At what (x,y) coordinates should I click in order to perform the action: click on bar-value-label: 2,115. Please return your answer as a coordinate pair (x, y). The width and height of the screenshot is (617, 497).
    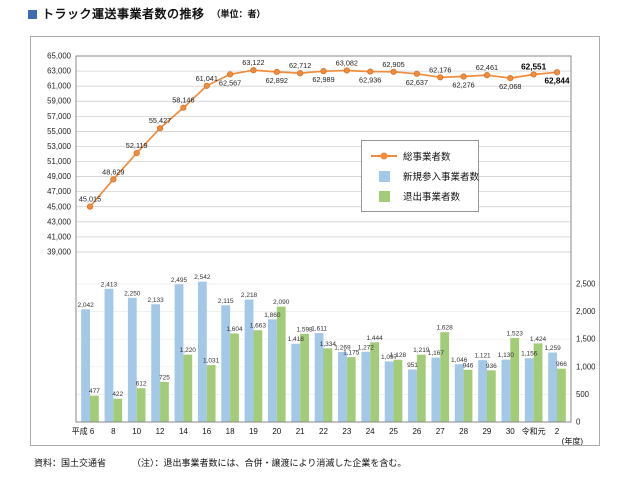
    Looking at the image, I should click on (226, 301).